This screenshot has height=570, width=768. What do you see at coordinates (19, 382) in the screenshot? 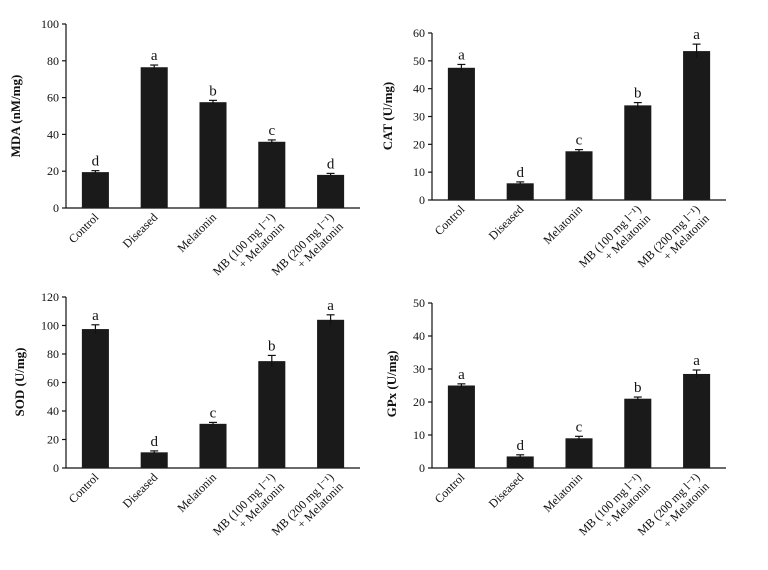
I see `sod-y-axis-label: SOD (U/mg)` at bounding box center [19, 382].